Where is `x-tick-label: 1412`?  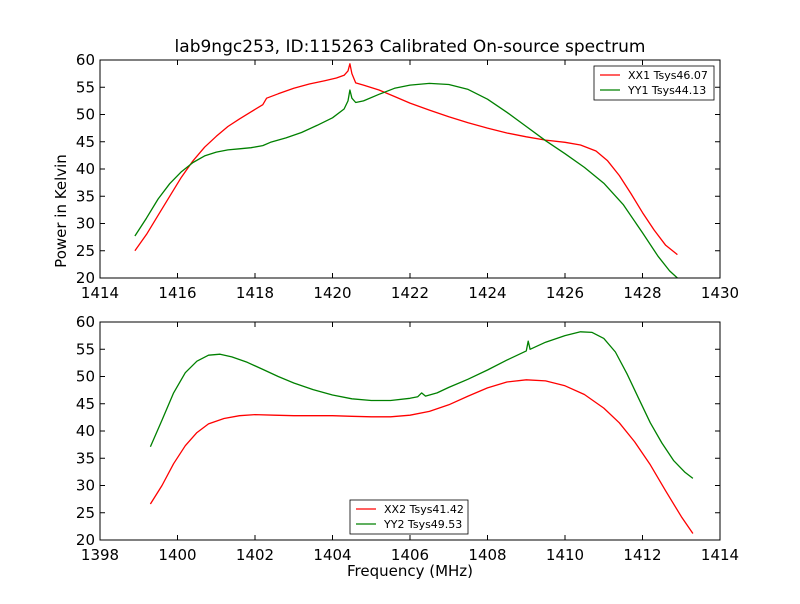
x-tick-label: 1412 is located at coordinates (642, 555).